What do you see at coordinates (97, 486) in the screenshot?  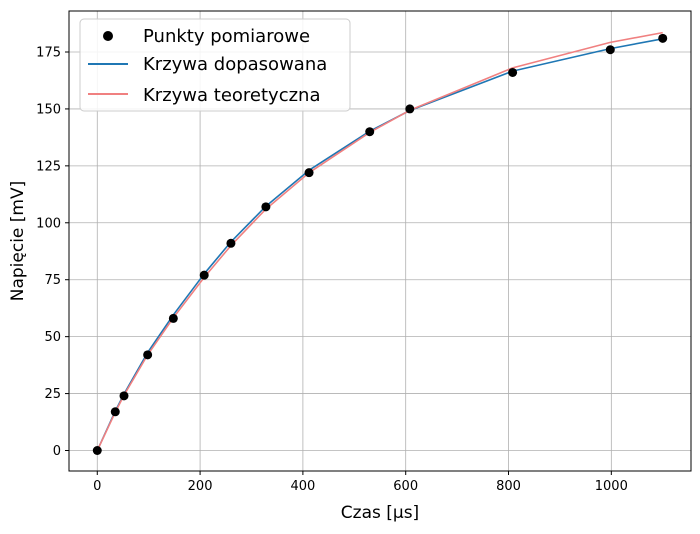 I see `x-tick-label: 0` at bounding box center [97, 486].